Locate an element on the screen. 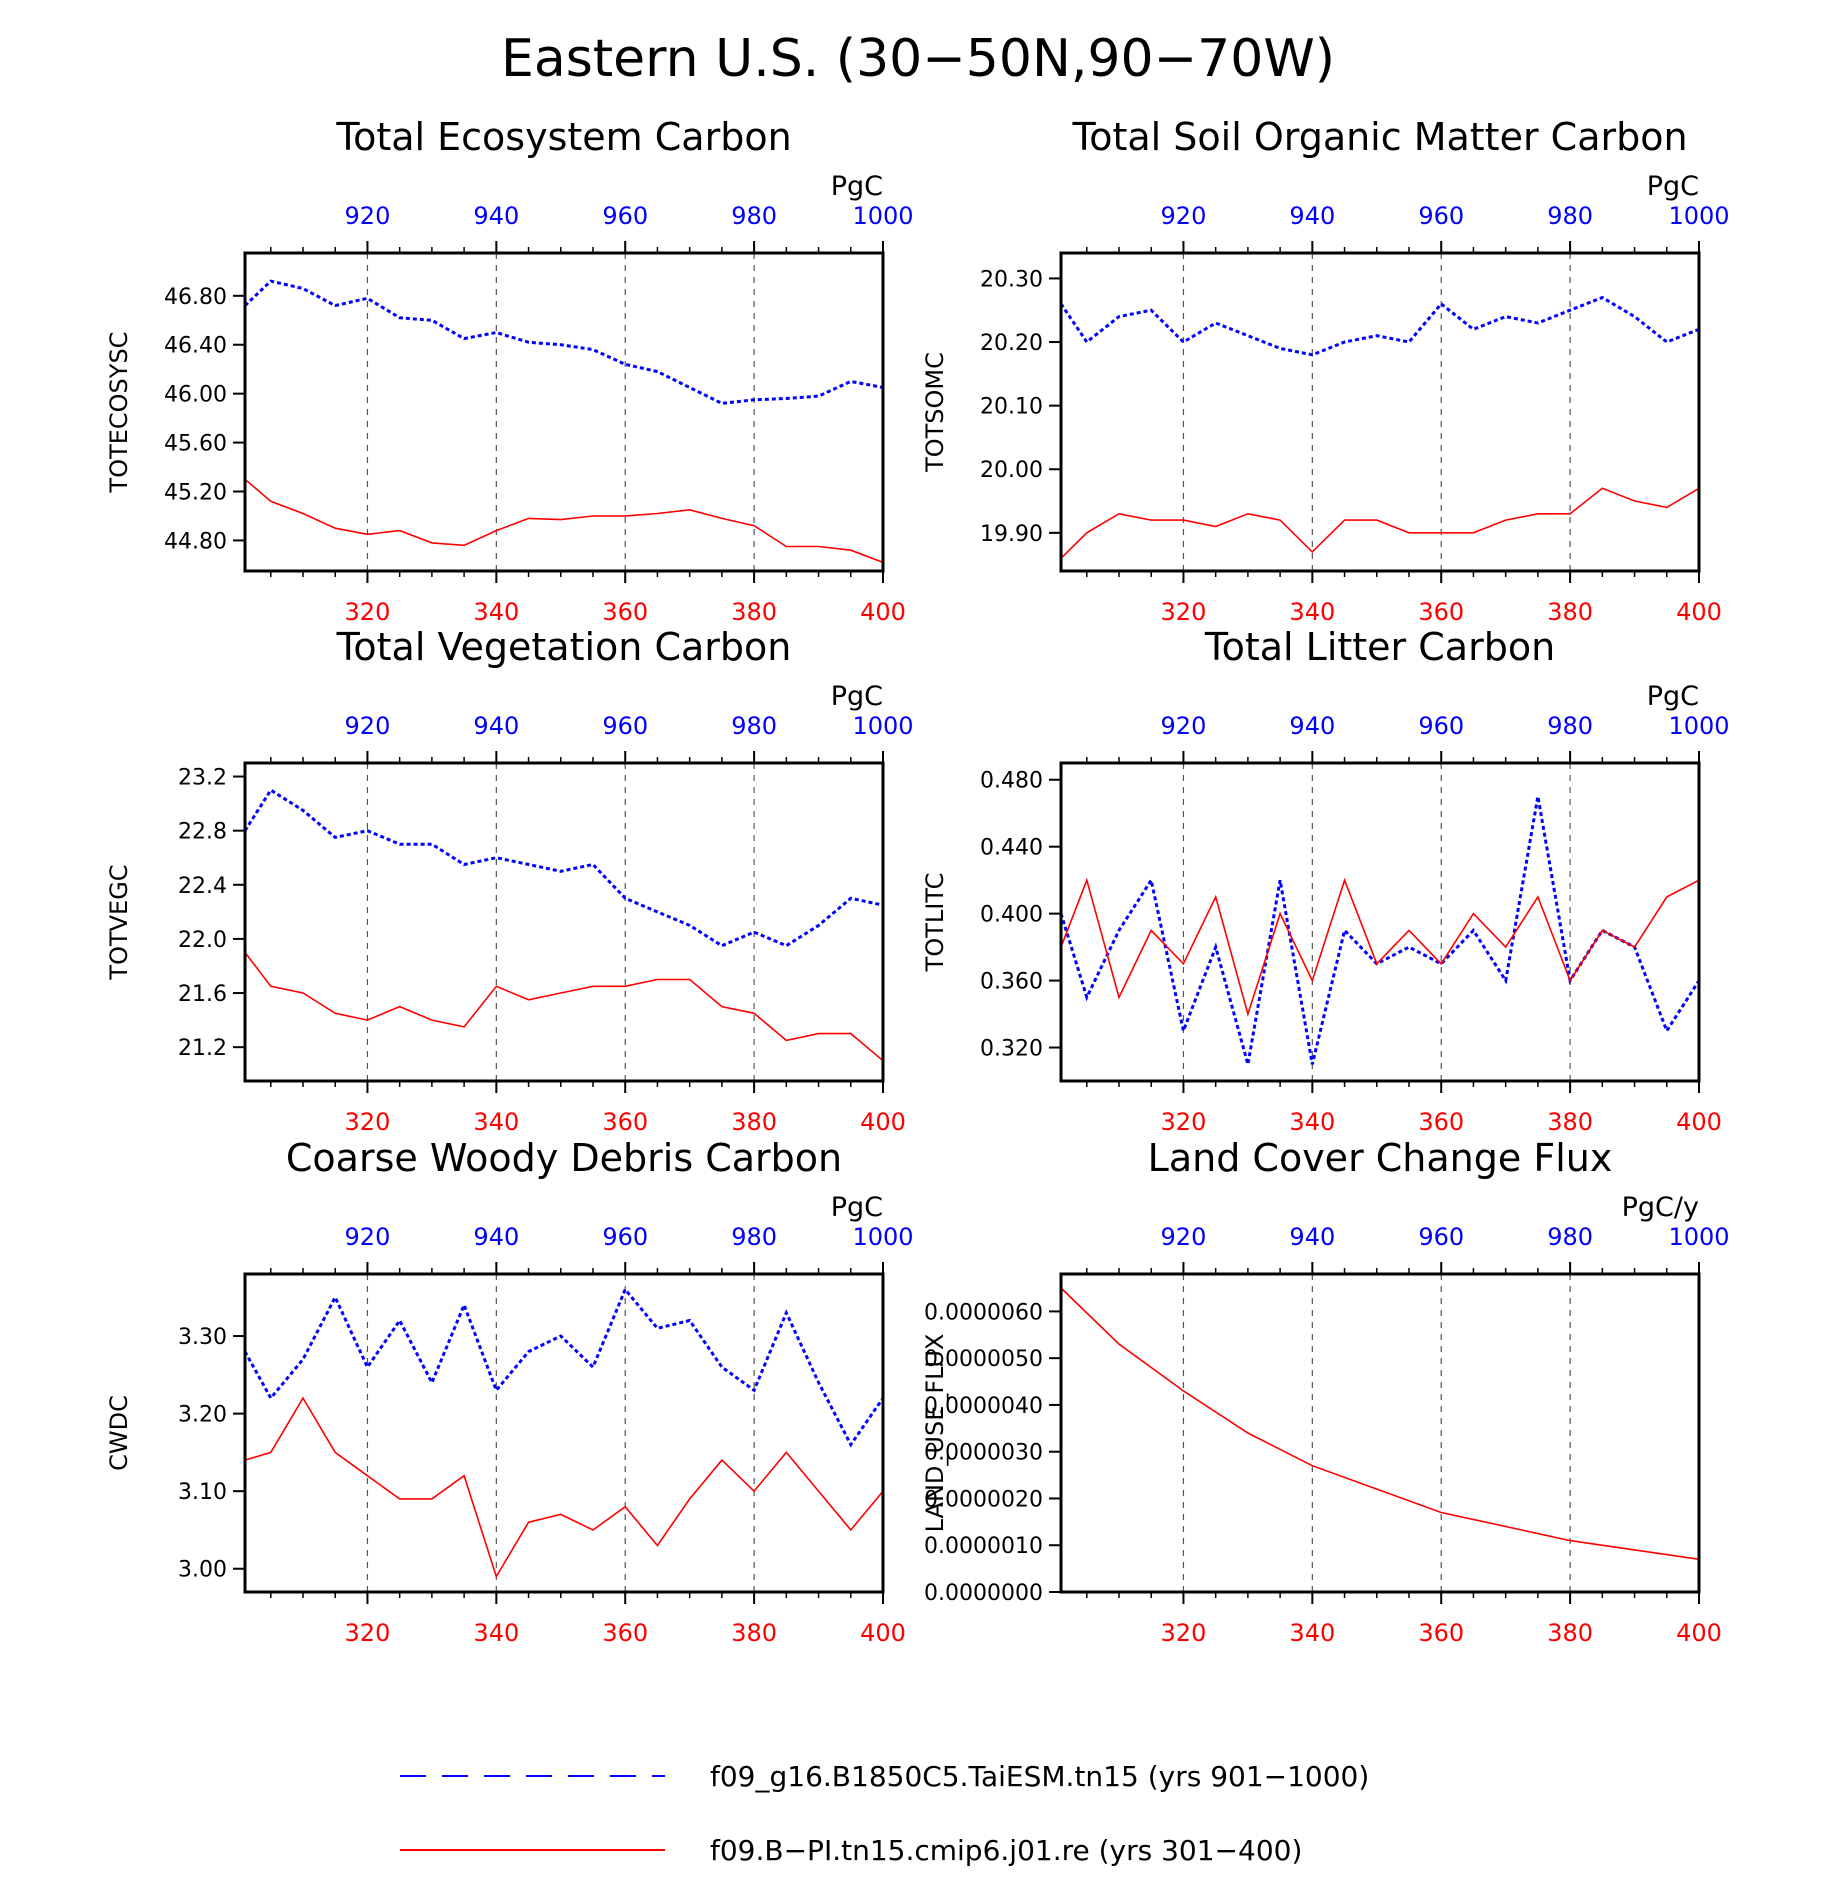 The width and height of the screenshot is (1836, 1878). y-axis-label: LAND_USE_FLUX is located at coordinates (935, 1433).